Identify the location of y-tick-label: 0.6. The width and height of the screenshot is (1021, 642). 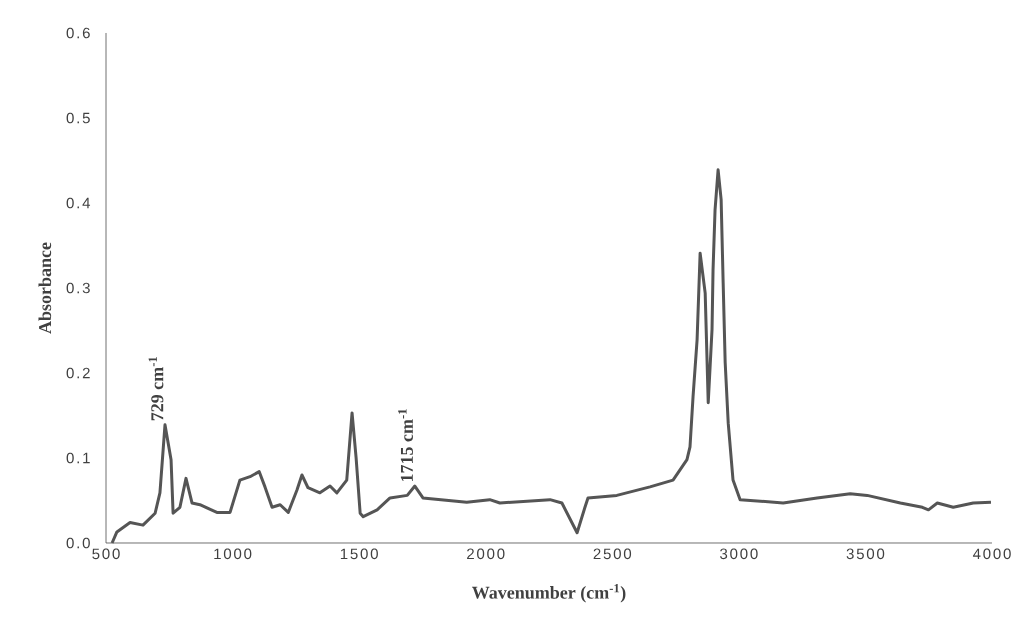
(78, 33).